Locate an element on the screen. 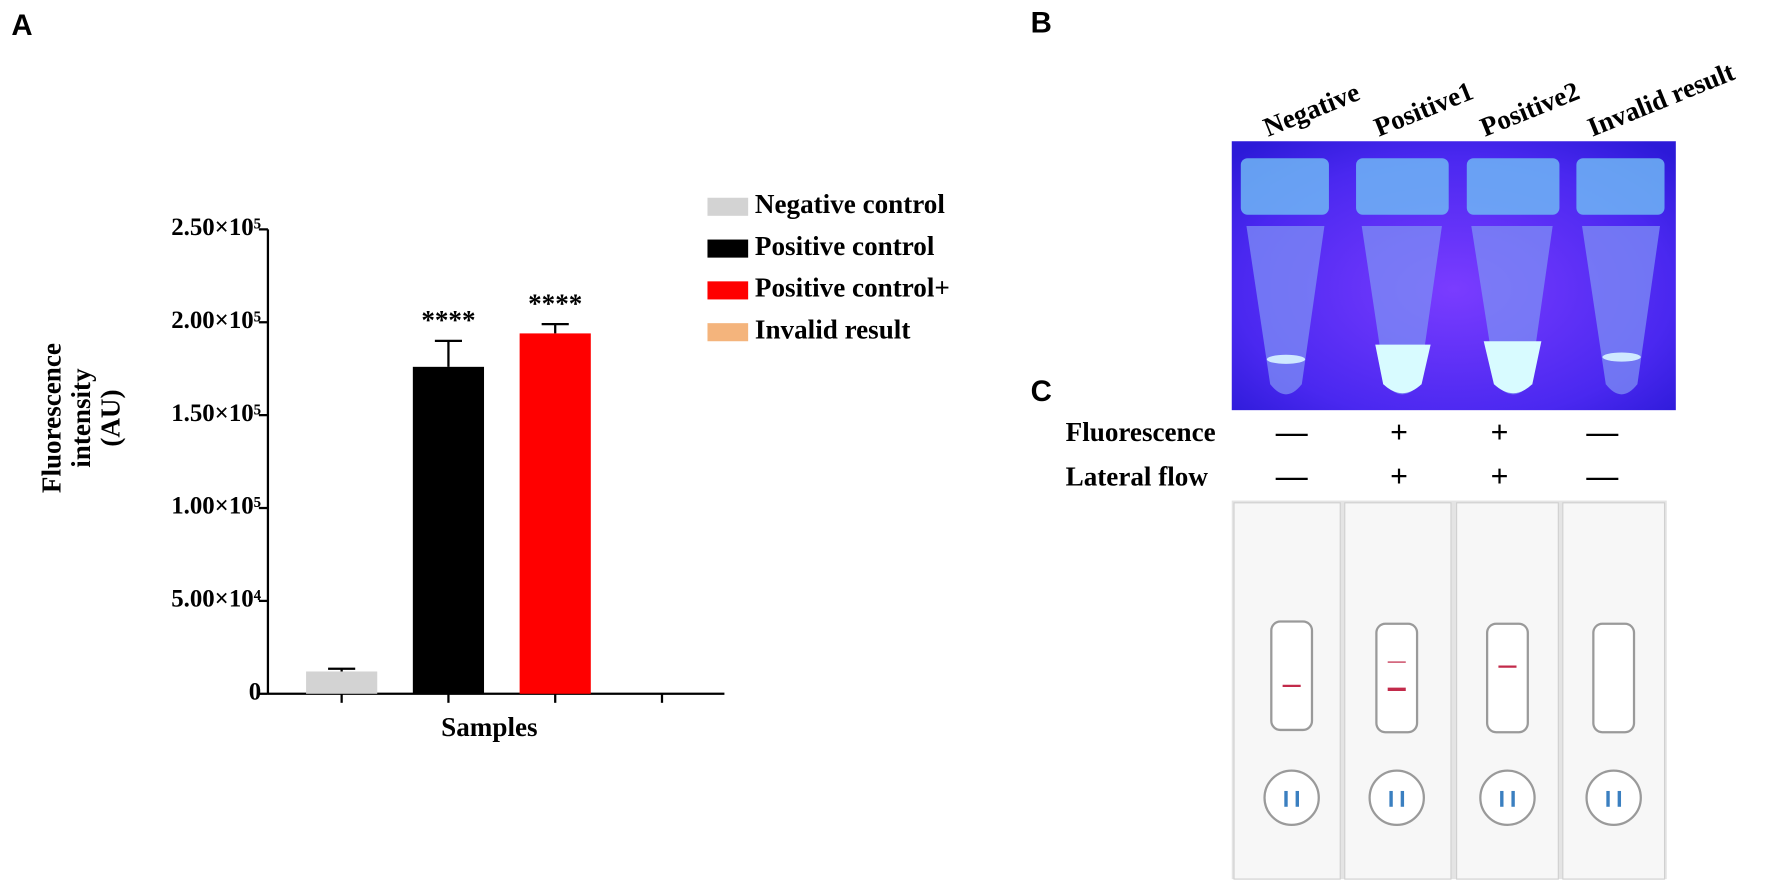 Image resolution: width=1772 pixels, height=887 pixels. x-axis-label: Samples is located at coordinates (489, 727).